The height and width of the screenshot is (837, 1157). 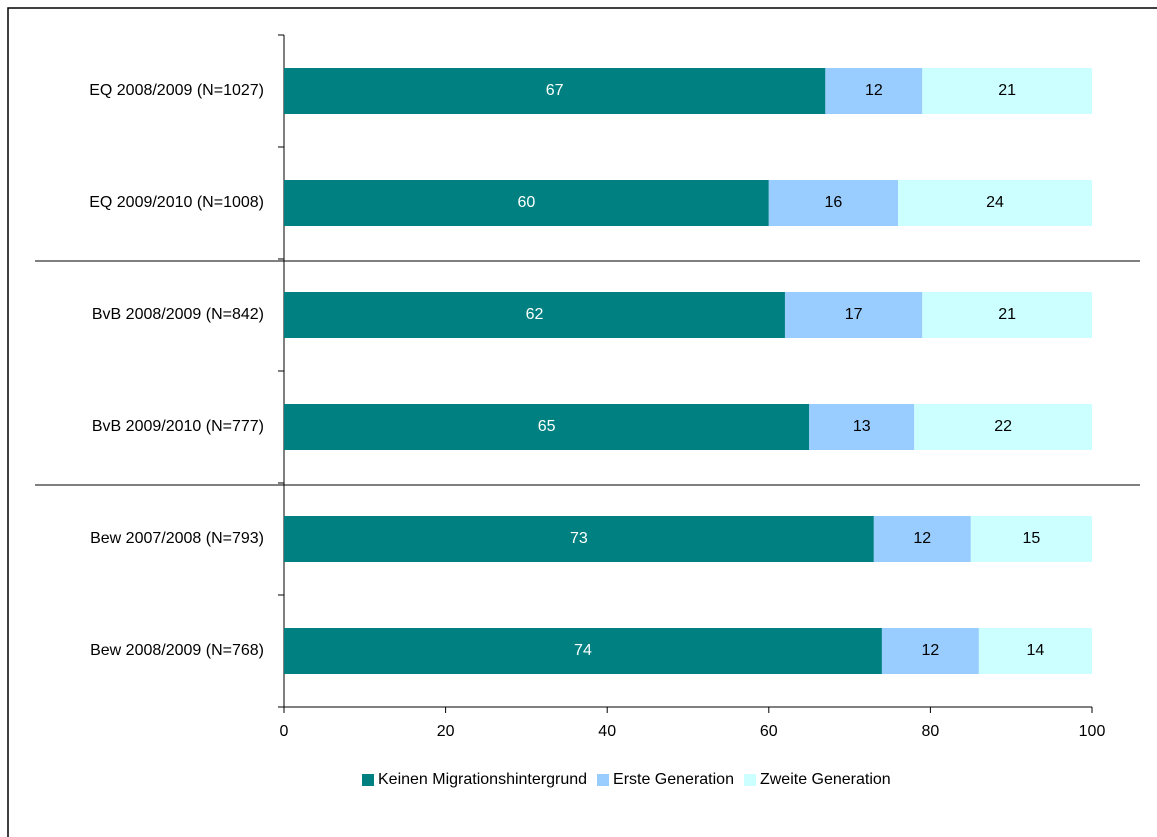 I want to click on value-label: 74, so click(x=583, y=650).